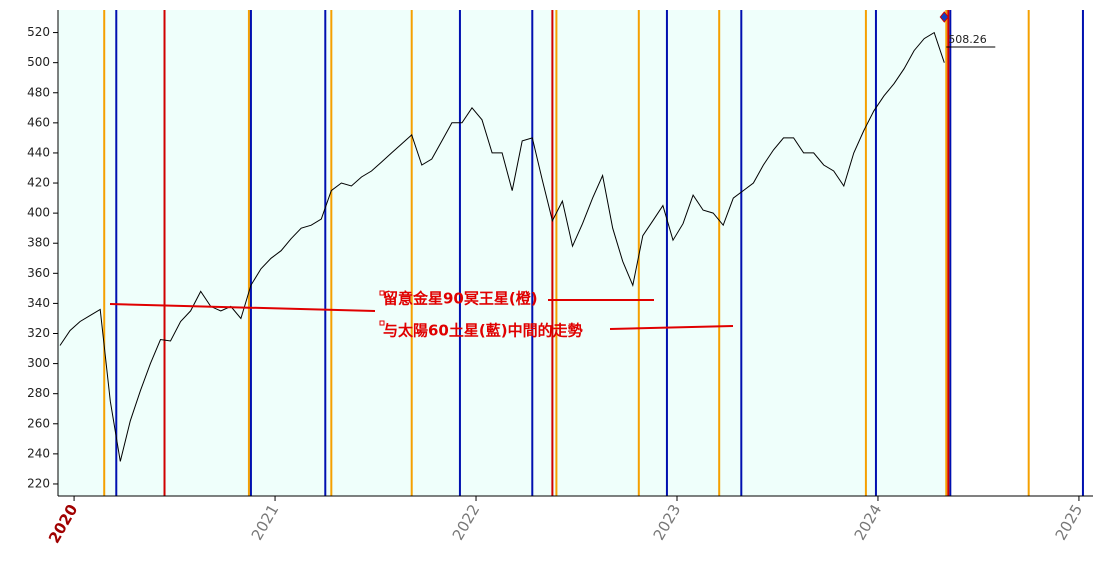  I want to click on y-tick-label: 320, so click(38, 333).